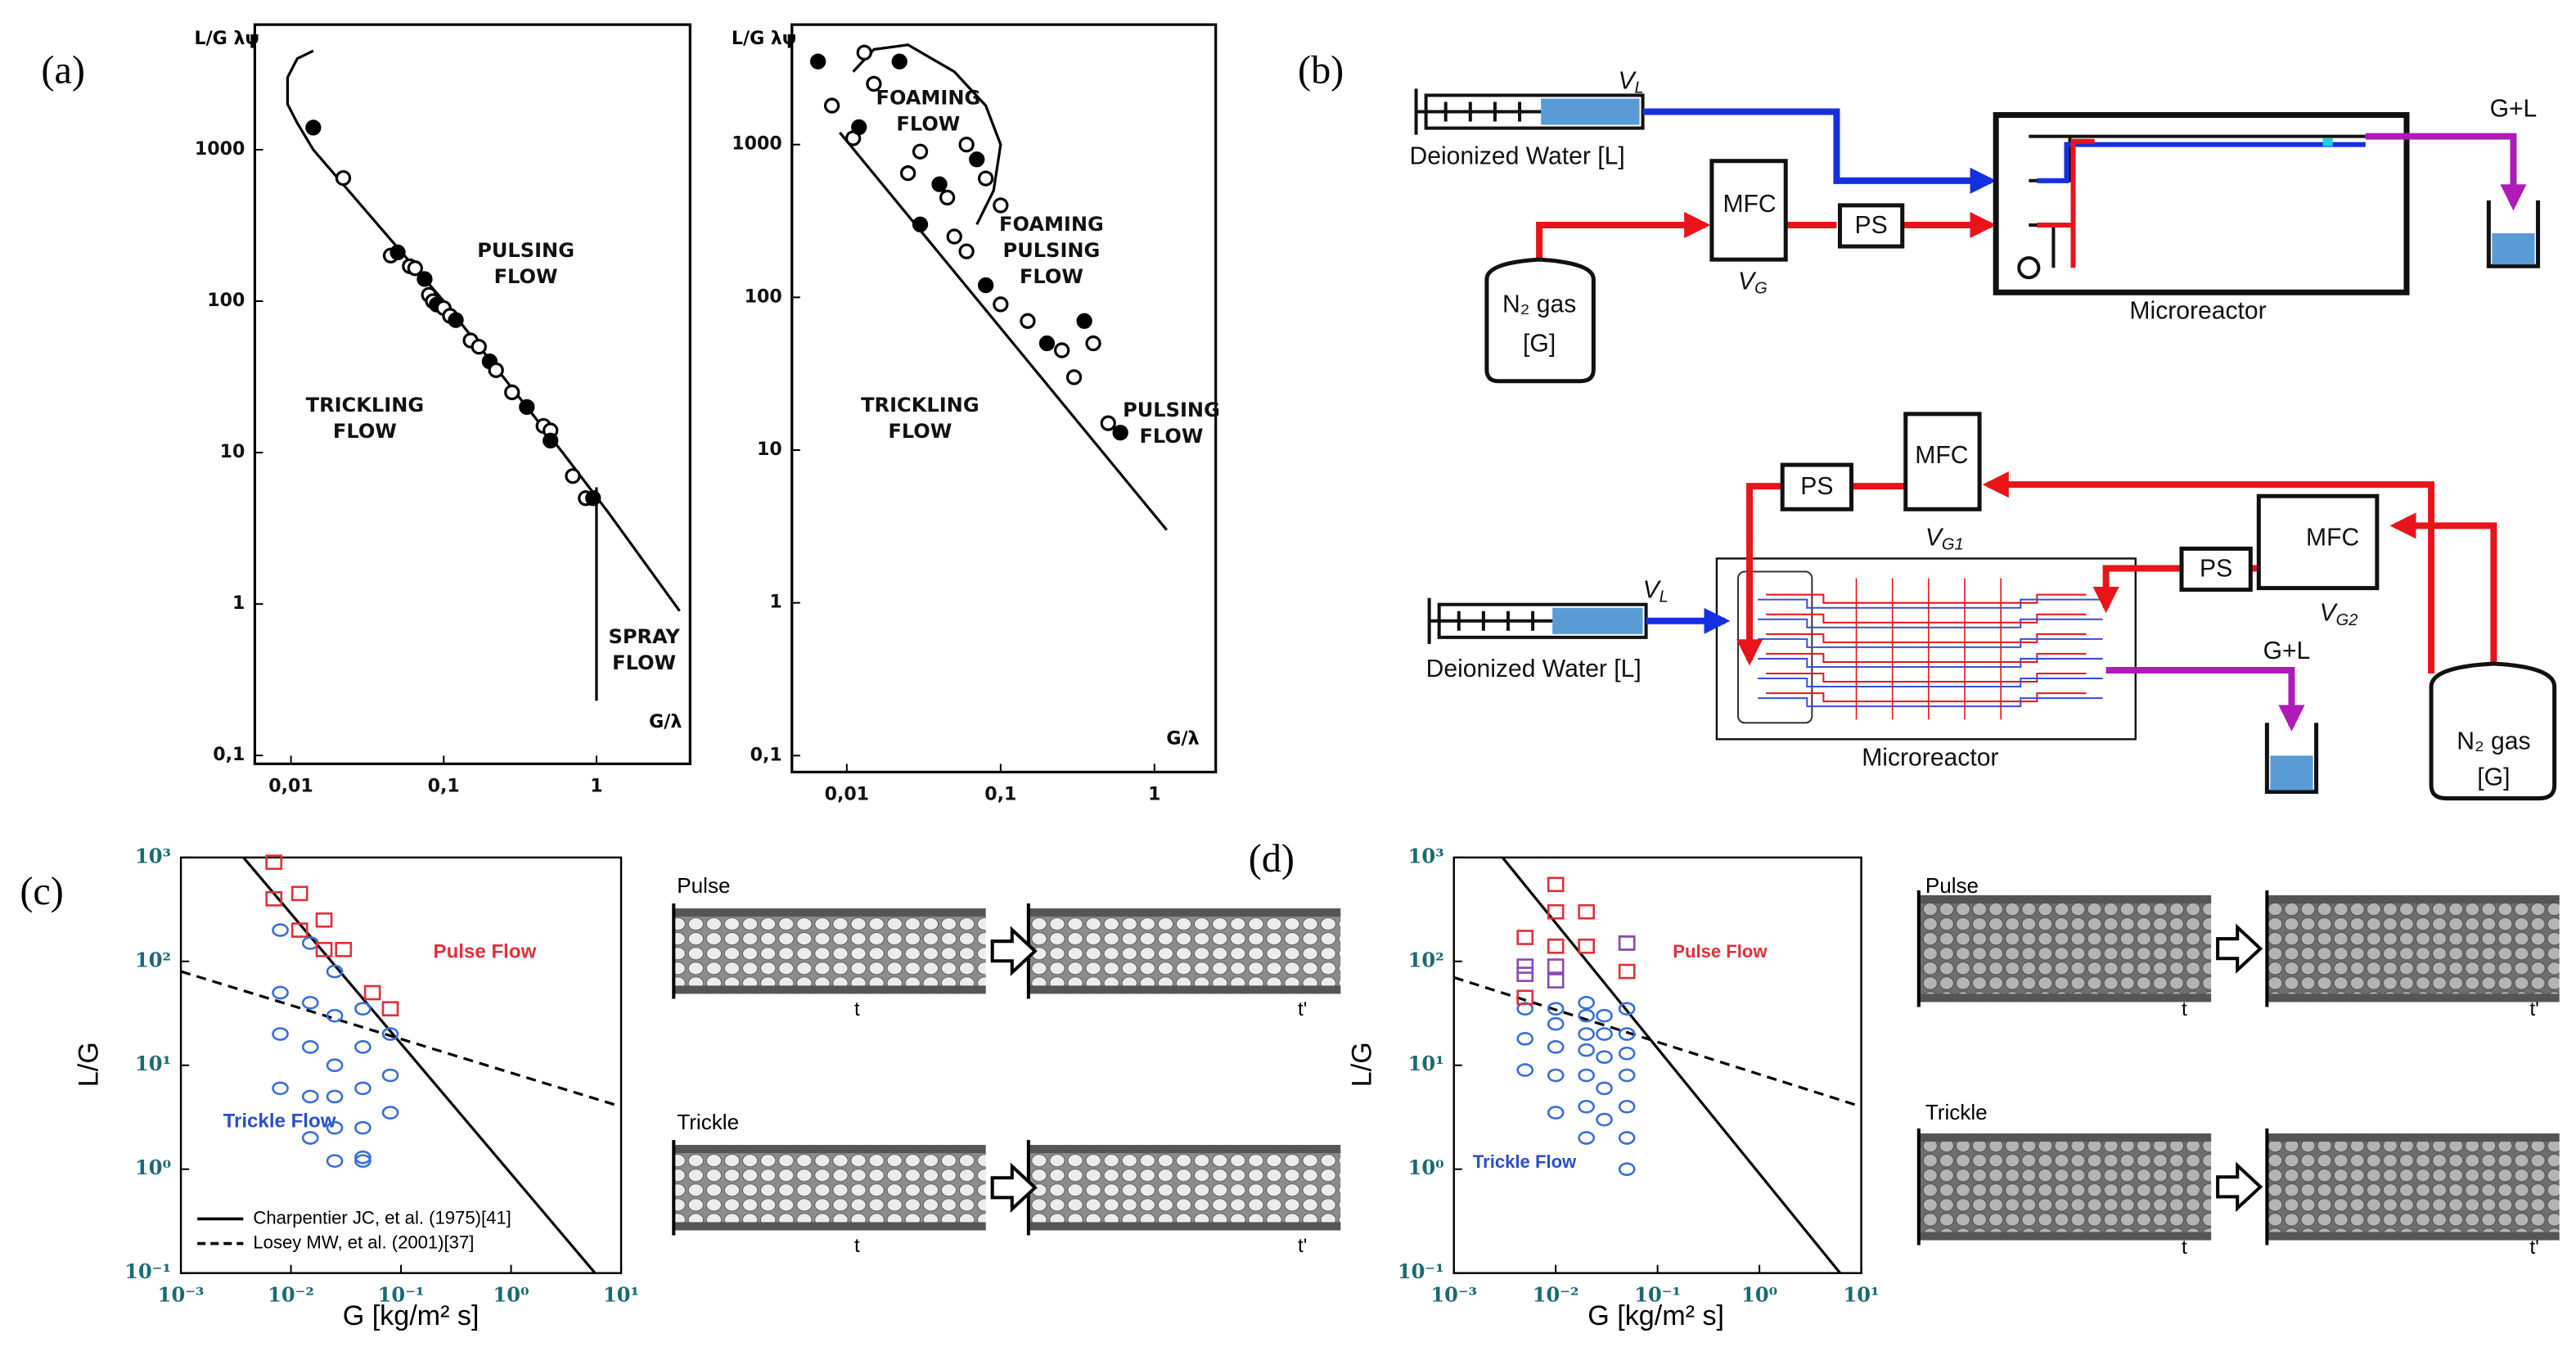  Describe the element at coordinates (764, 39) in the screenshot. I see `y-axis-label: L/G λψ` at that location.